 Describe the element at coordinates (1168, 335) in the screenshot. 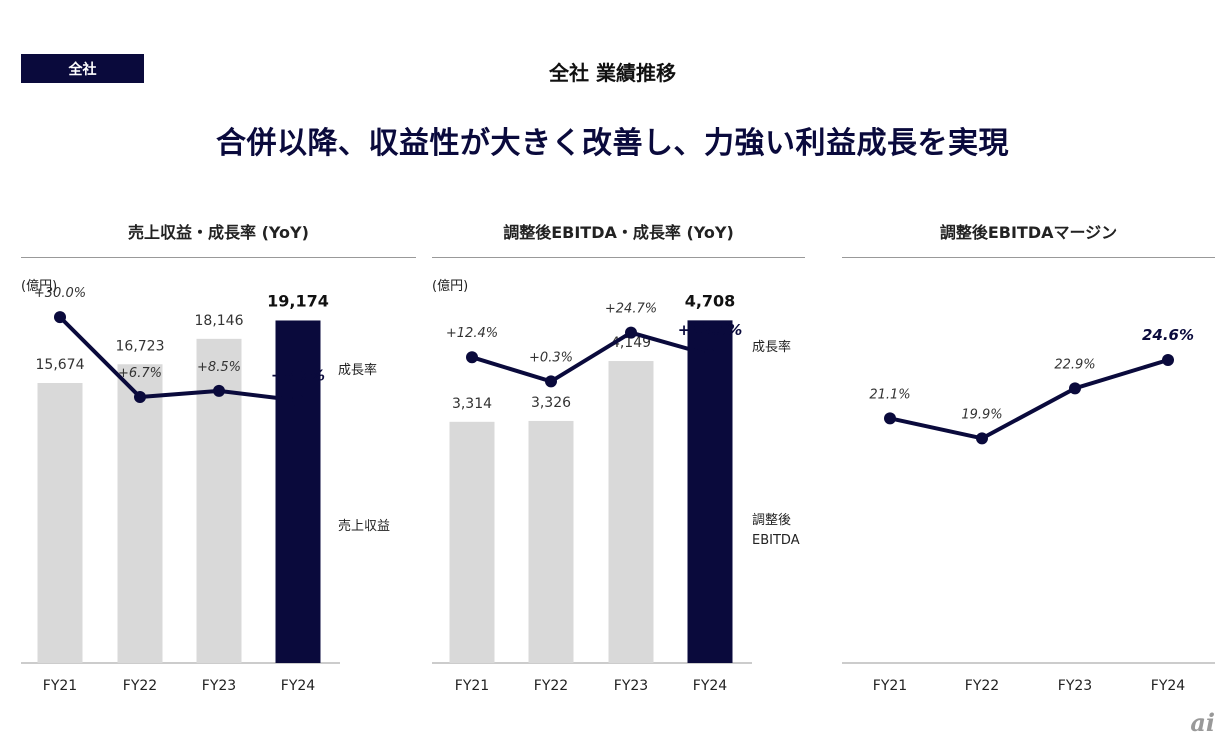

I see `margin-line-value-label: 24.6%` at that location.